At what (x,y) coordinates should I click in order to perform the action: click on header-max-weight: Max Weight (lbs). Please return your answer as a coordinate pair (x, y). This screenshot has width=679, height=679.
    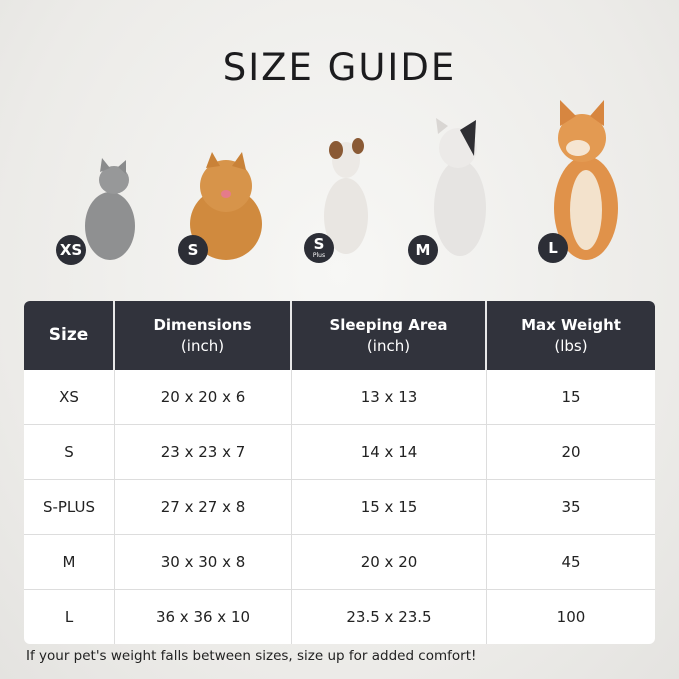
    Looking at the image, I should click on (571, 335).